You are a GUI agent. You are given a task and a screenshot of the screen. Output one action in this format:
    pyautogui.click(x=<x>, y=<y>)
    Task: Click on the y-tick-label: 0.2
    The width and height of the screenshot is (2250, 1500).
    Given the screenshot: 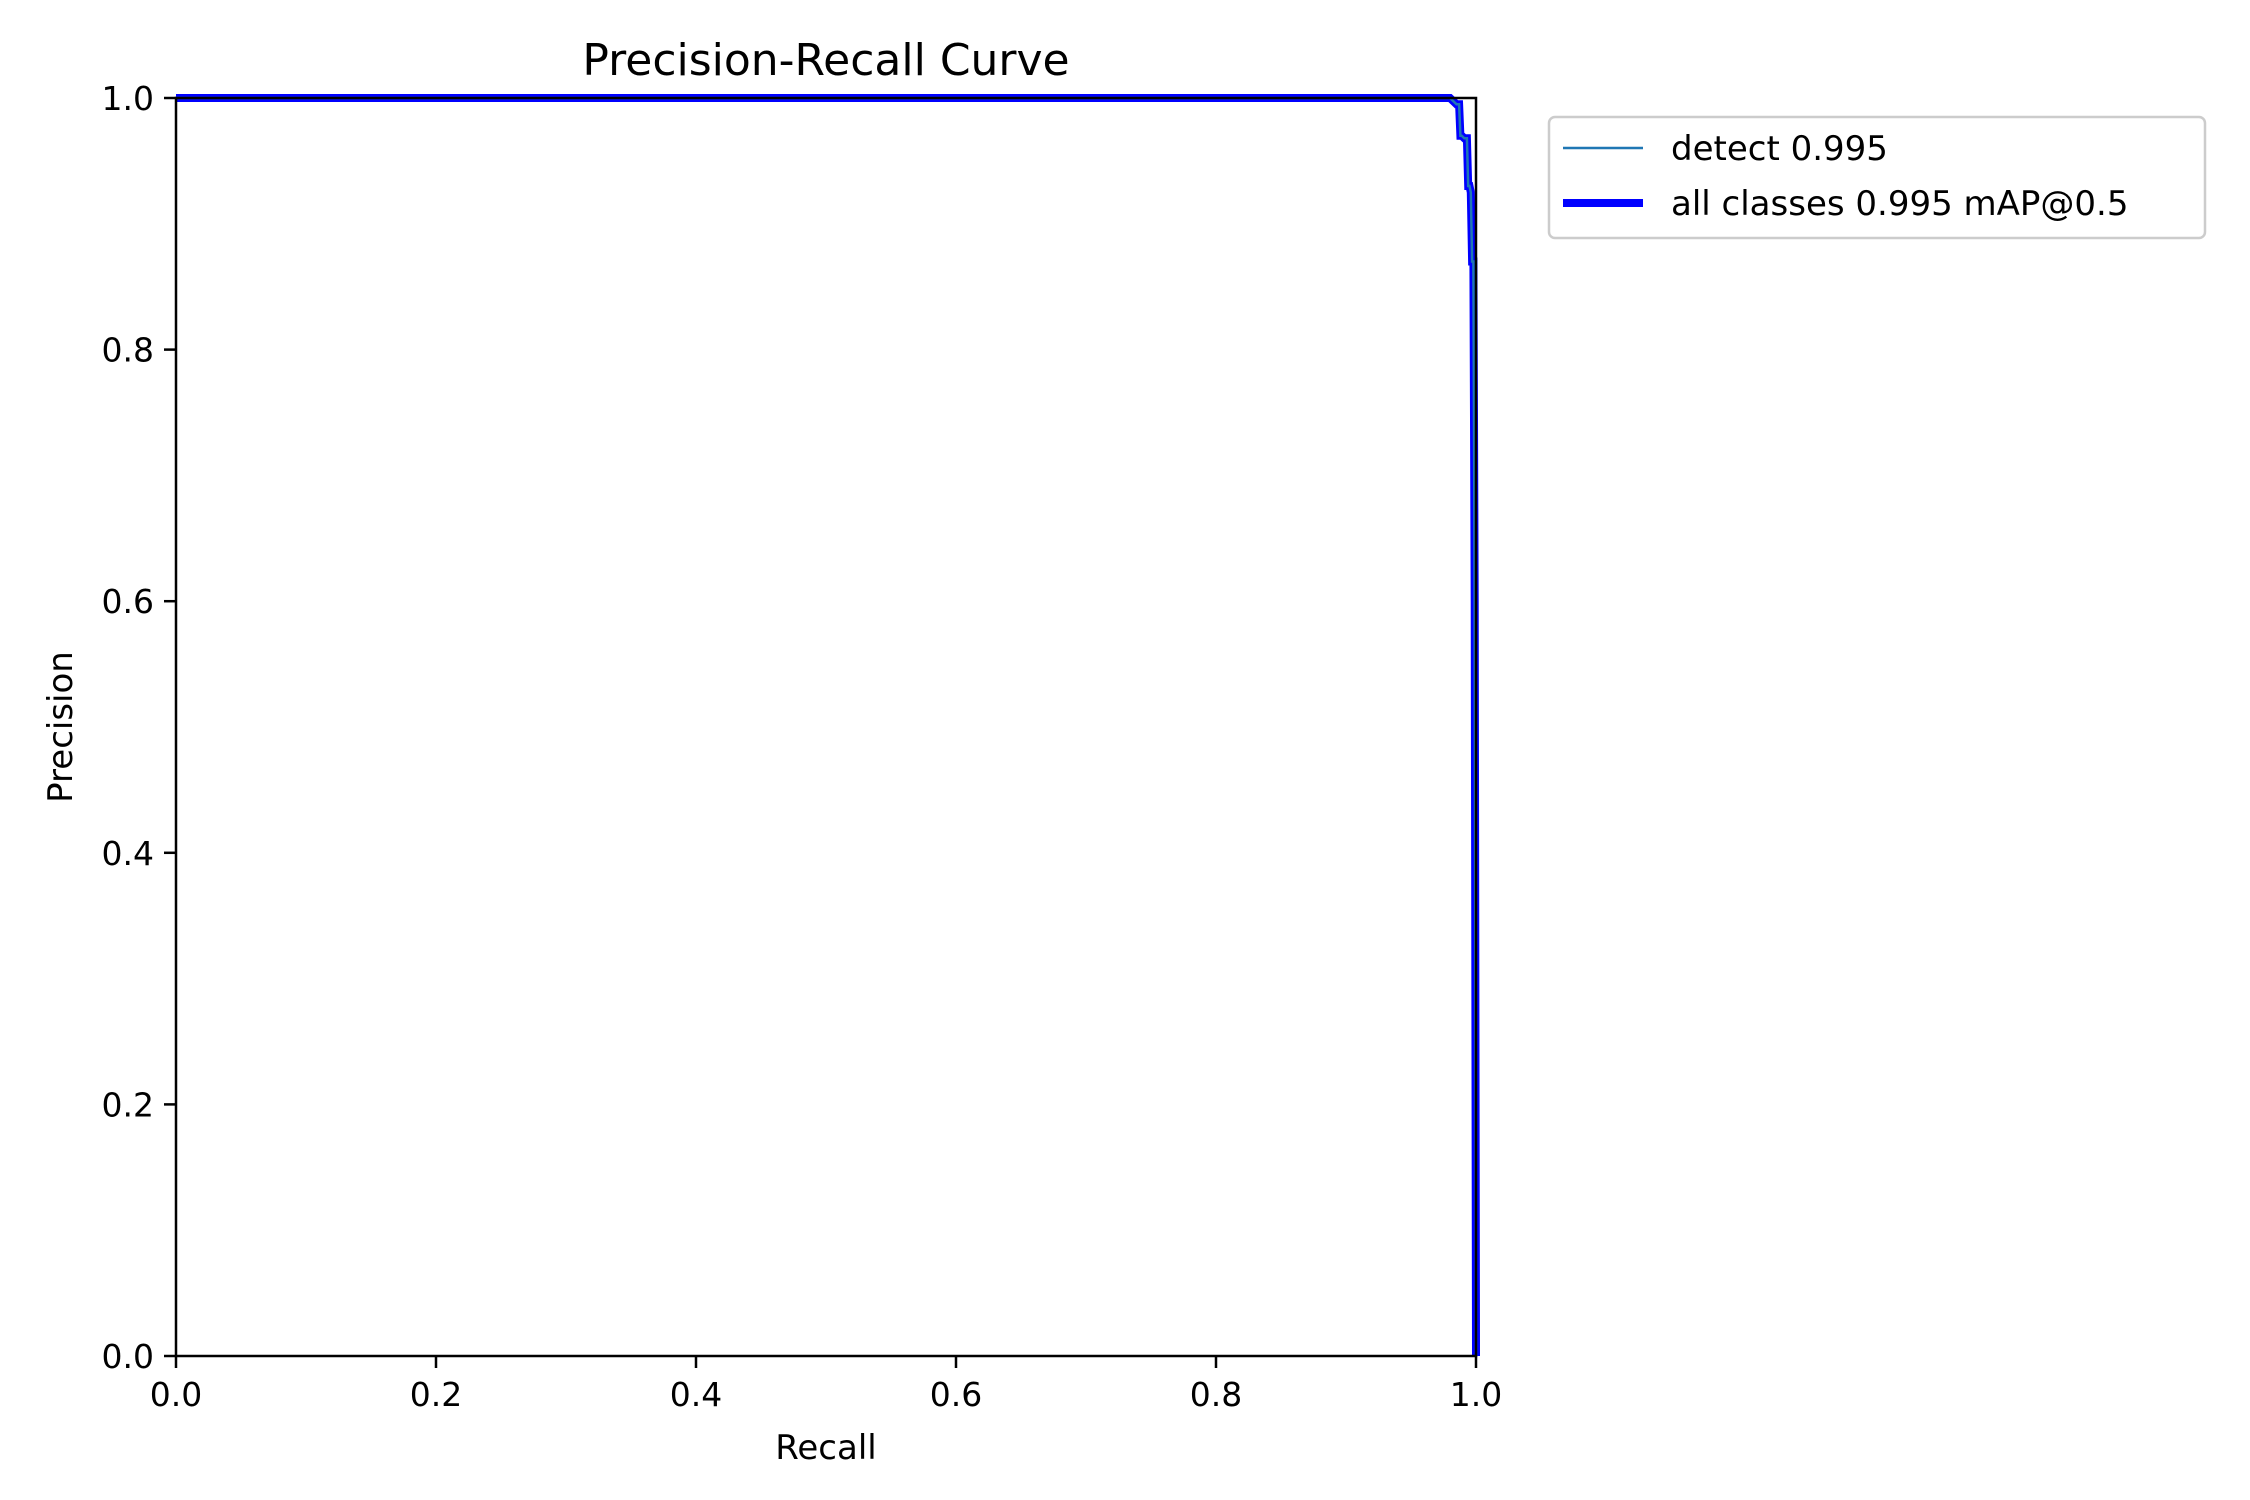 What is the action you would take?
    pyautogui.click(x=128, y=1104)
    